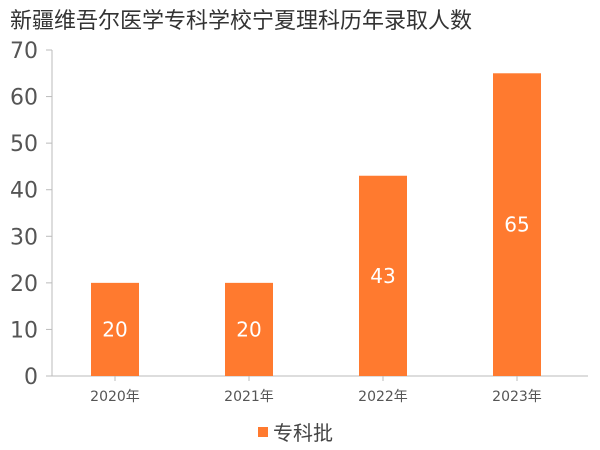  I want to click on legend-swatch, so click(263, 432).